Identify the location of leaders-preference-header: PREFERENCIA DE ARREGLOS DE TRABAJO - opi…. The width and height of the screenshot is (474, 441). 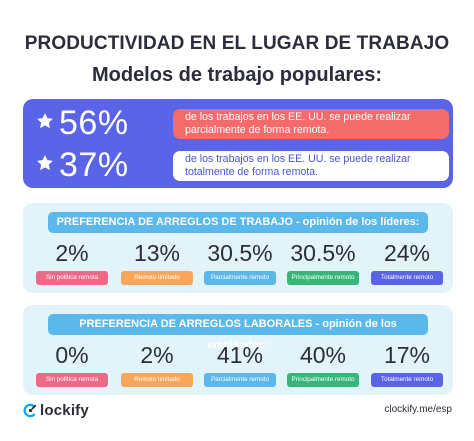
(238, 222).